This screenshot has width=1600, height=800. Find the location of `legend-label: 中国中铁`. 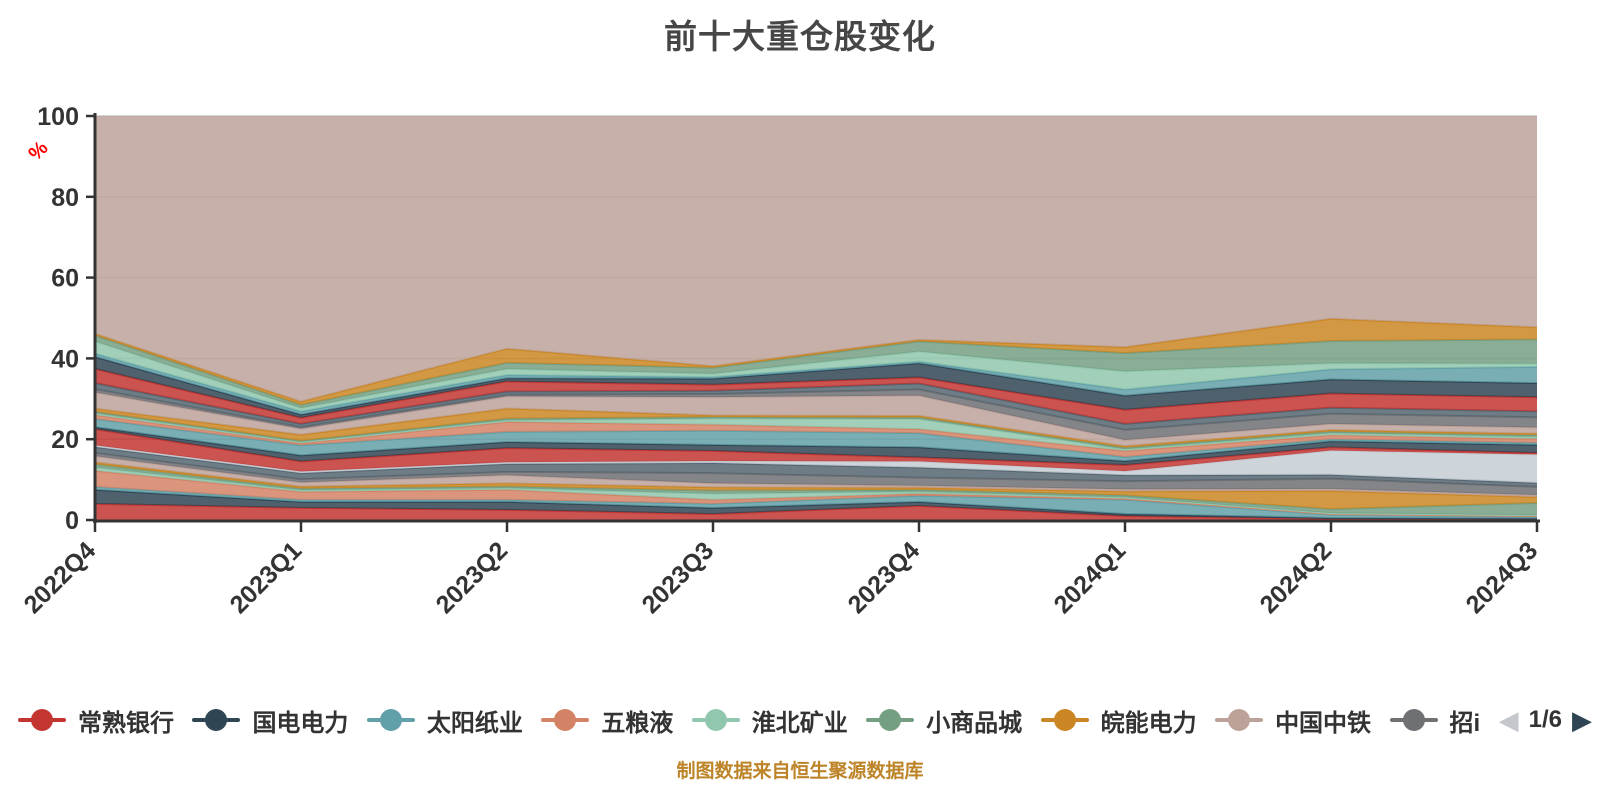

legend-label: 中国中铁 is located at coordinates (1323, 723).